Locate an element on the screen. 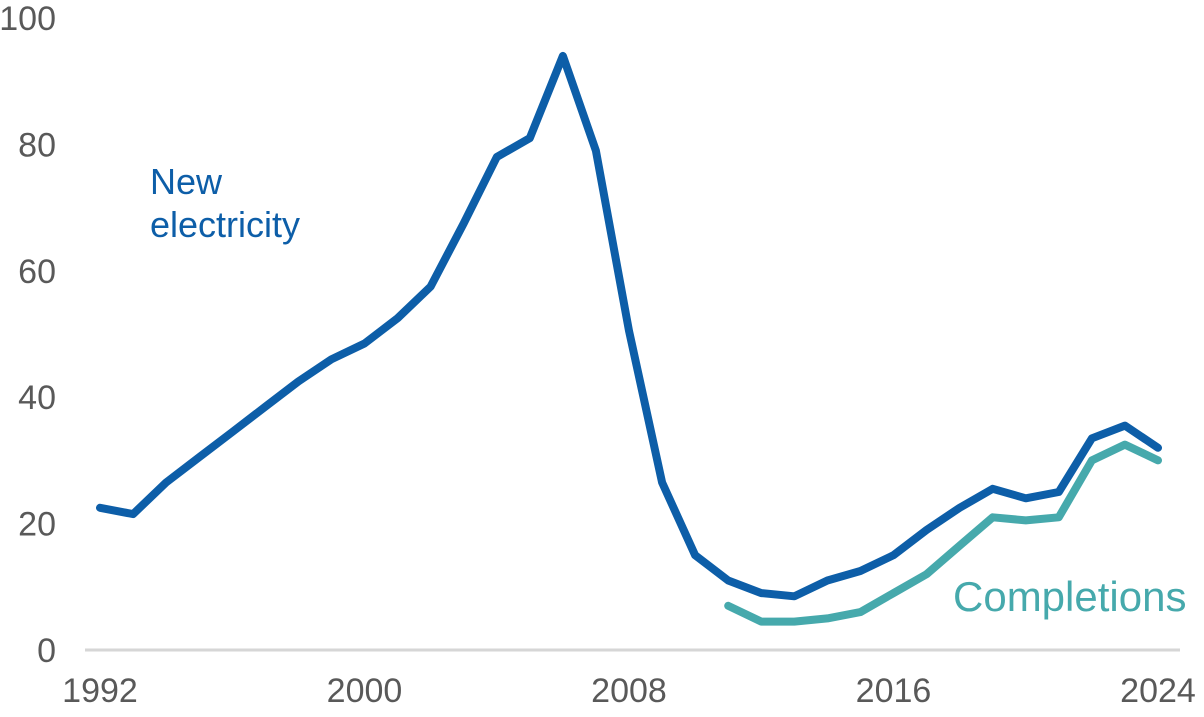 The width and height of the screenshot is (1204, 717). x-tick-label-2024: 2024 is located at coordinates (1158, 691).